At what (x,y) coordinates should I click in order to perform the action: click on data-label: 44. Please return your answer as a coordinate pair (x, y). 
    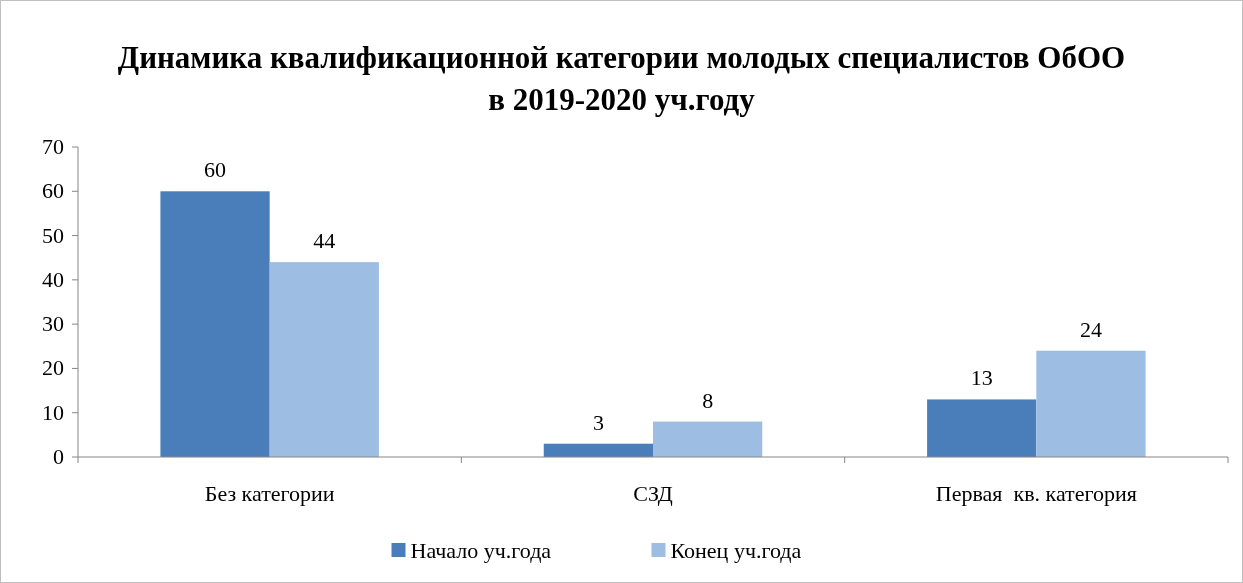
    Looking at the image, I should click on (324, 241).